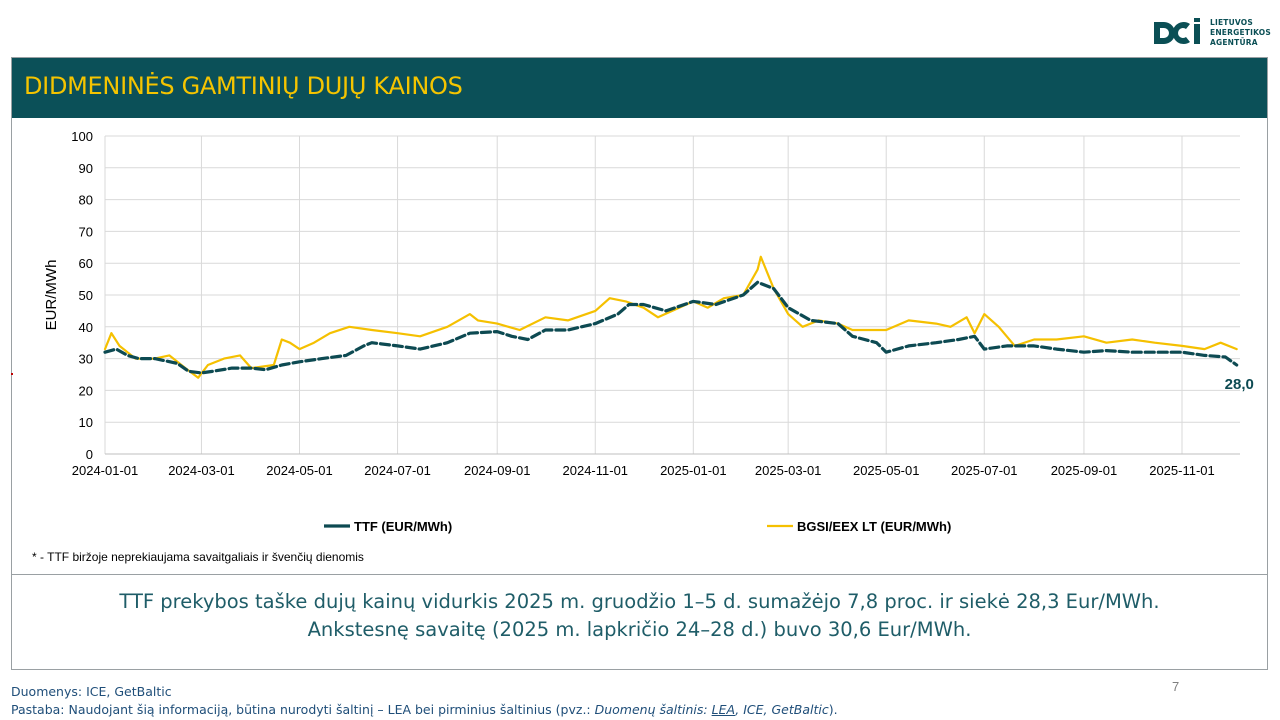 This screenshot has height=720, width=1280. Describe the element at coordinates (89, 454) in the screenshot. I see `y-tick-label: 0` at that location.